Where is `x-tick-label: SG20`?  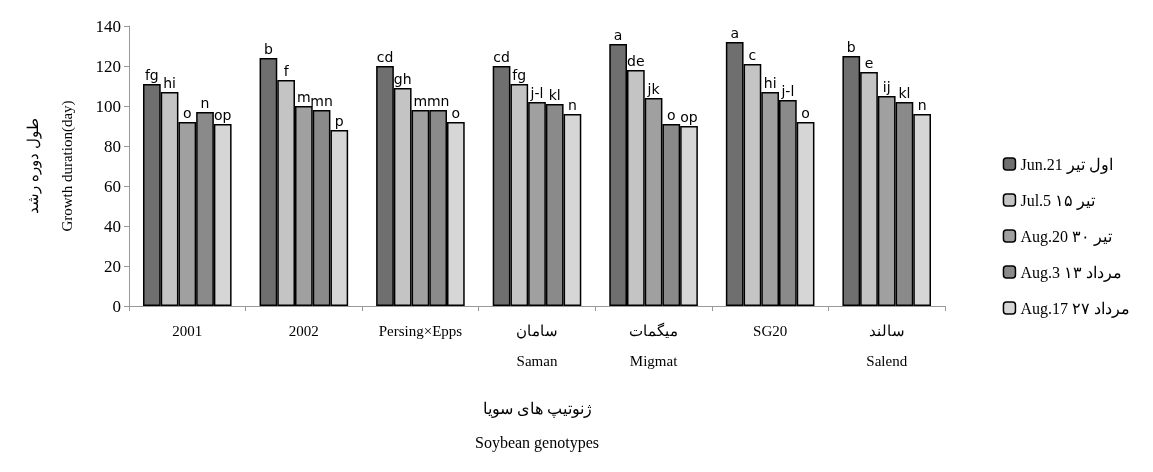 x-tick-label: SG20 is located at coordinates (770, 331).